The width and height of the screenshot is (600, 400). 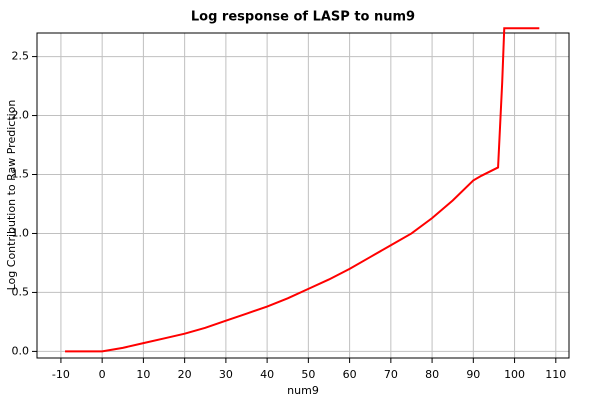 What do you see at coordinates (350, 374) in the screenshot?
I see `x-tick-label: 60` at bounding box center [350, 374].